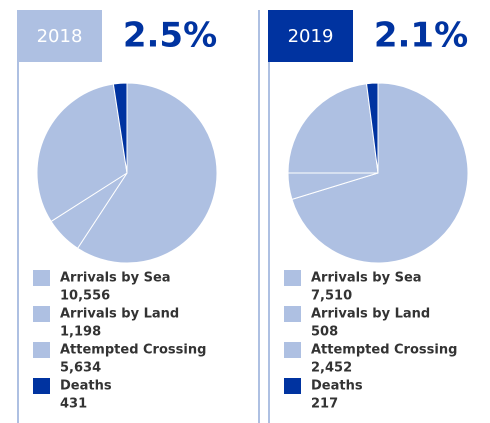 This screenshot has height=423, width=490. What do you see at coordinates (331, 296) in the screenshot?
I see `legend-value: 7,510` at bounding box center [331, 296].